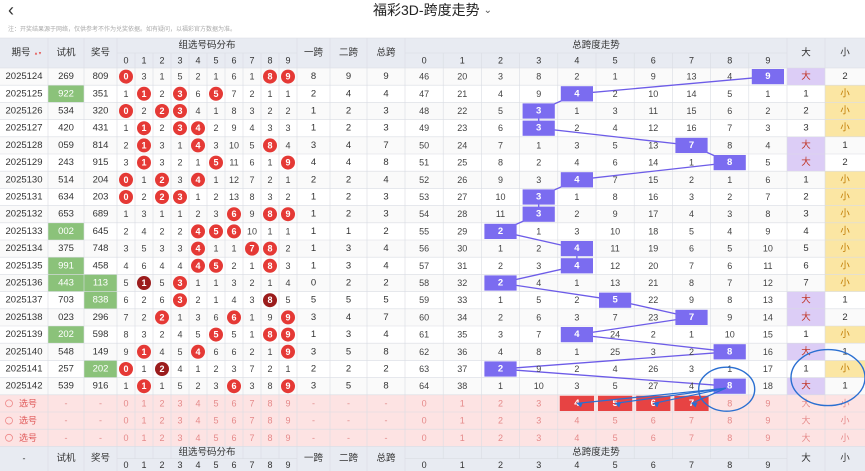 The image size is (865, 471). Describe the element at coordinates (729, 180) in the screenshot. I see `trend-omission-value: 1` at that location.